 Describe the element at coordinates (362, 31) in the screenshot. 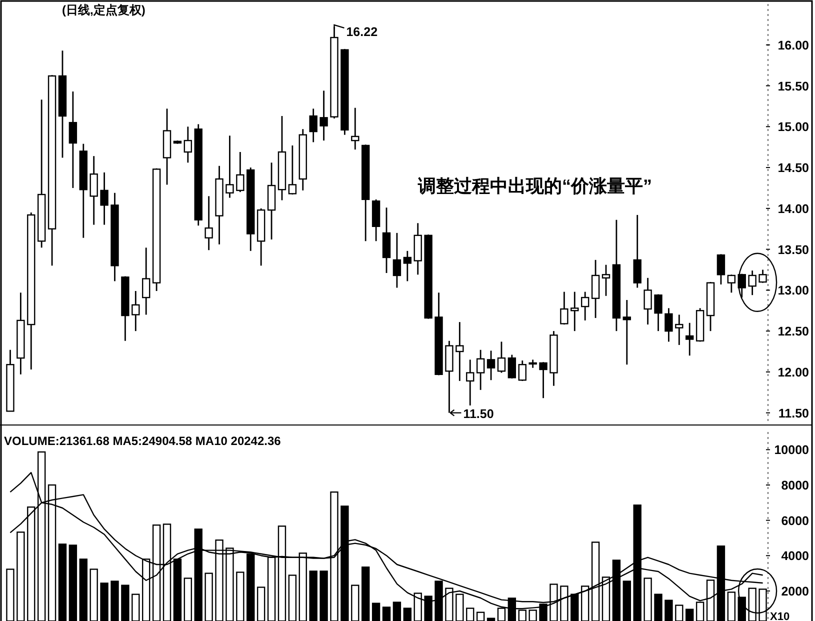

I see `annotation: 16.22` at that location.